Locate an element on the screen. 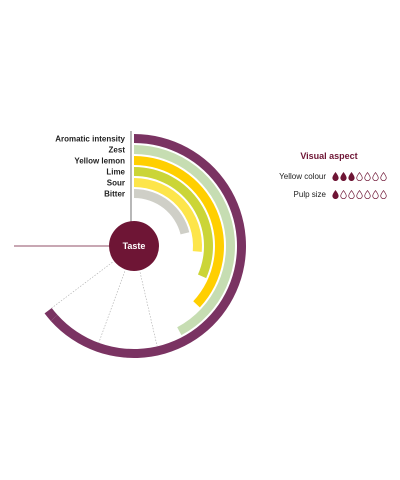 The image size is (400, 480). empty-sector-outlines is located at coordinates (104, 304).